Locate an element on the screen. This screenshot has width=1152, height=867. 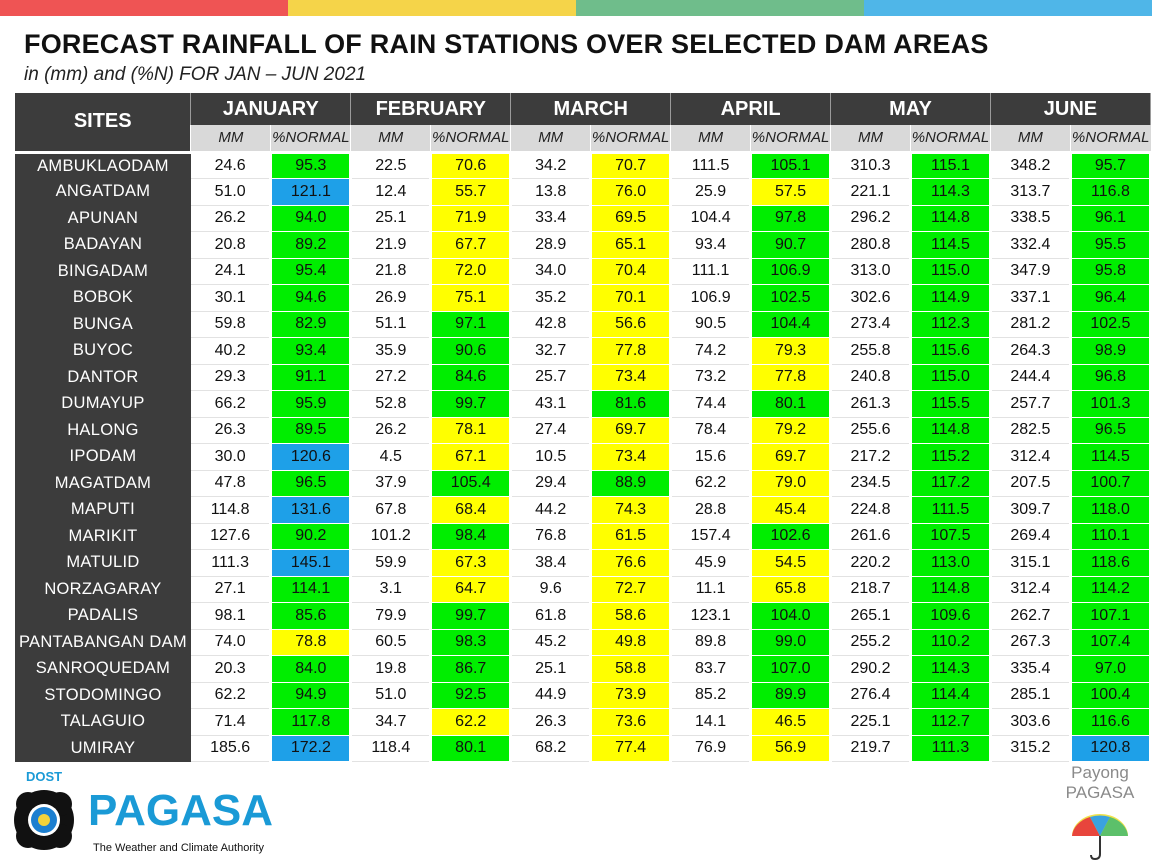
mm-value: 44.9 is located at coordinates (550, 695).